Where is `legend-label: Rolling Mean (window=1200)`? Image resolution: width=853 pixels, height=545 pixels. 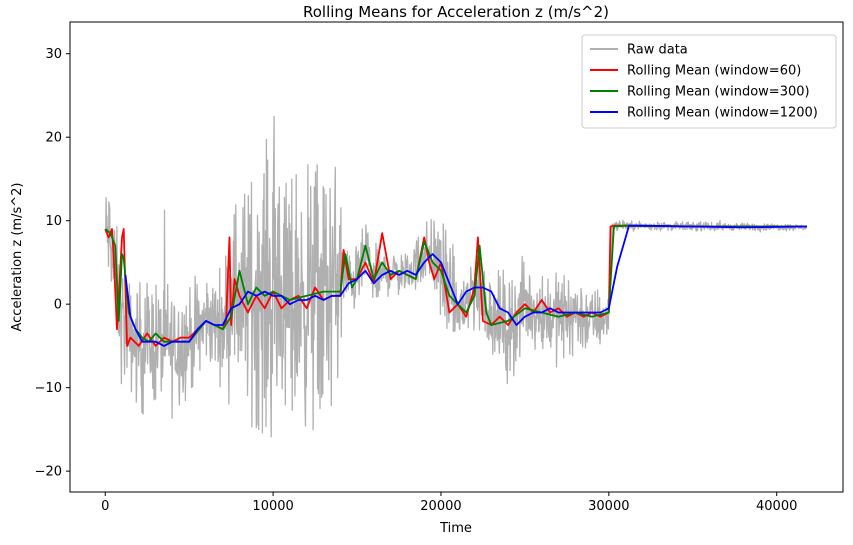 legend-label: Rolling Mean (window=1200) is located at coordinates (722, 113).